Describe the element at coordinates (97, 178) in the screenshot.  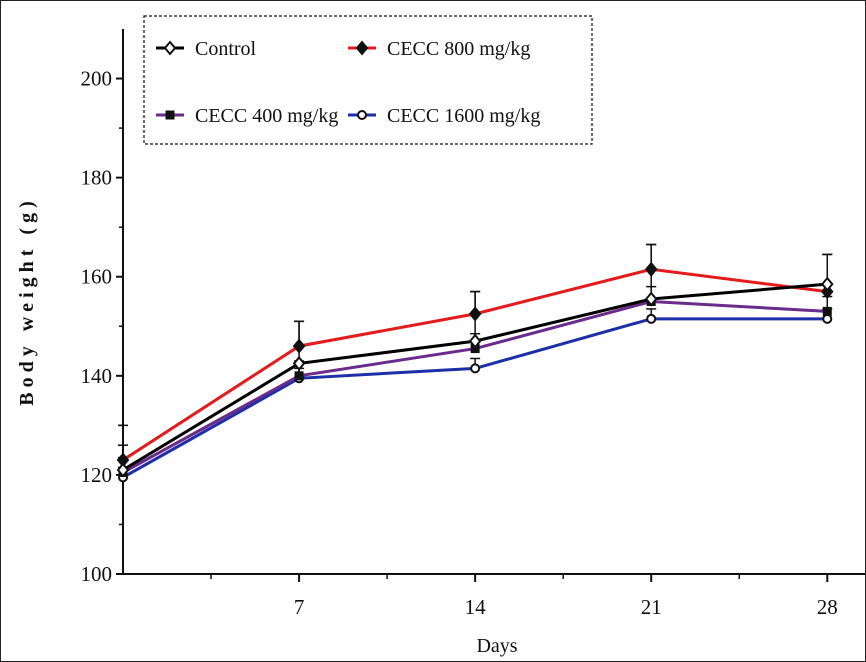
I see `y-tick-label: 180` at that location.